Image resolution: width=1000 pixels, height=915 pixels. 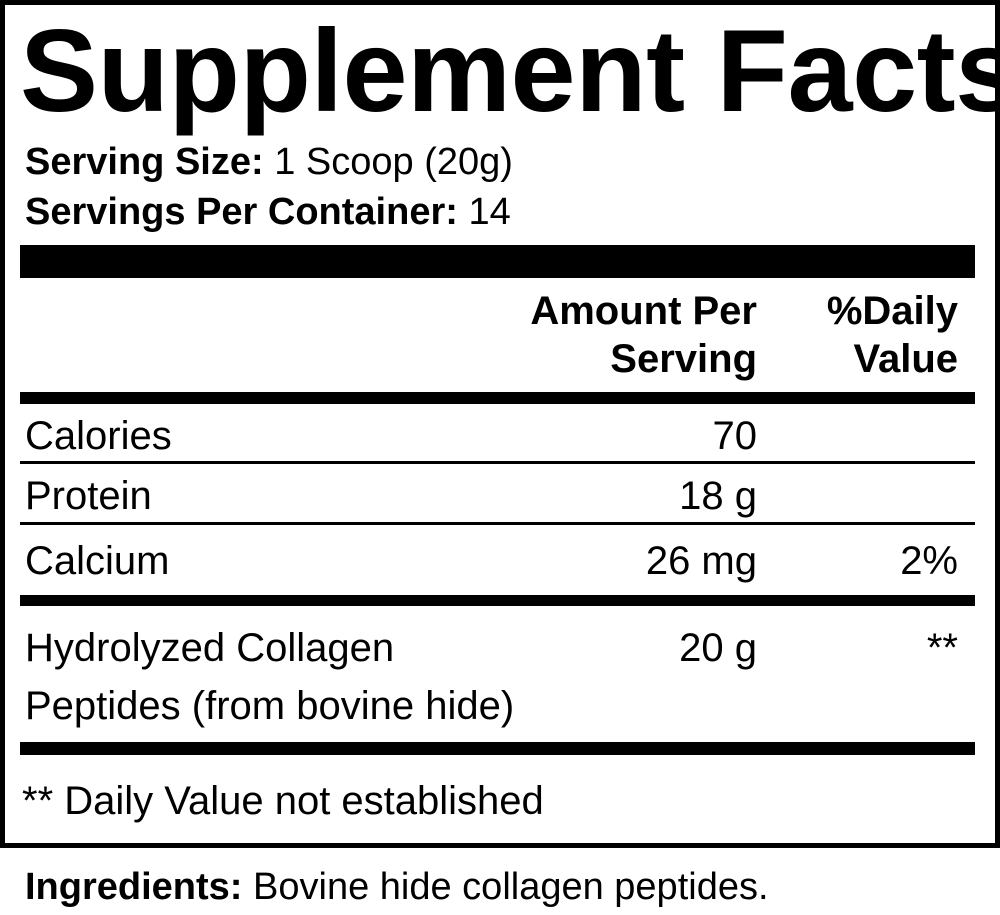 I want to click on servings-per-container-value: 14, so click(x=489, y=212).